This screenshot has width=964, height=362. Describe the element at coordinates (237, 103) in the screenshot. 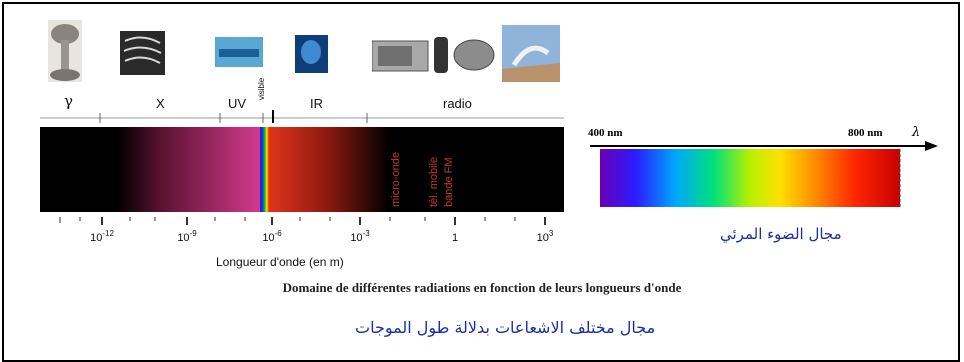

I see `band-uv-label: UV` at that location.